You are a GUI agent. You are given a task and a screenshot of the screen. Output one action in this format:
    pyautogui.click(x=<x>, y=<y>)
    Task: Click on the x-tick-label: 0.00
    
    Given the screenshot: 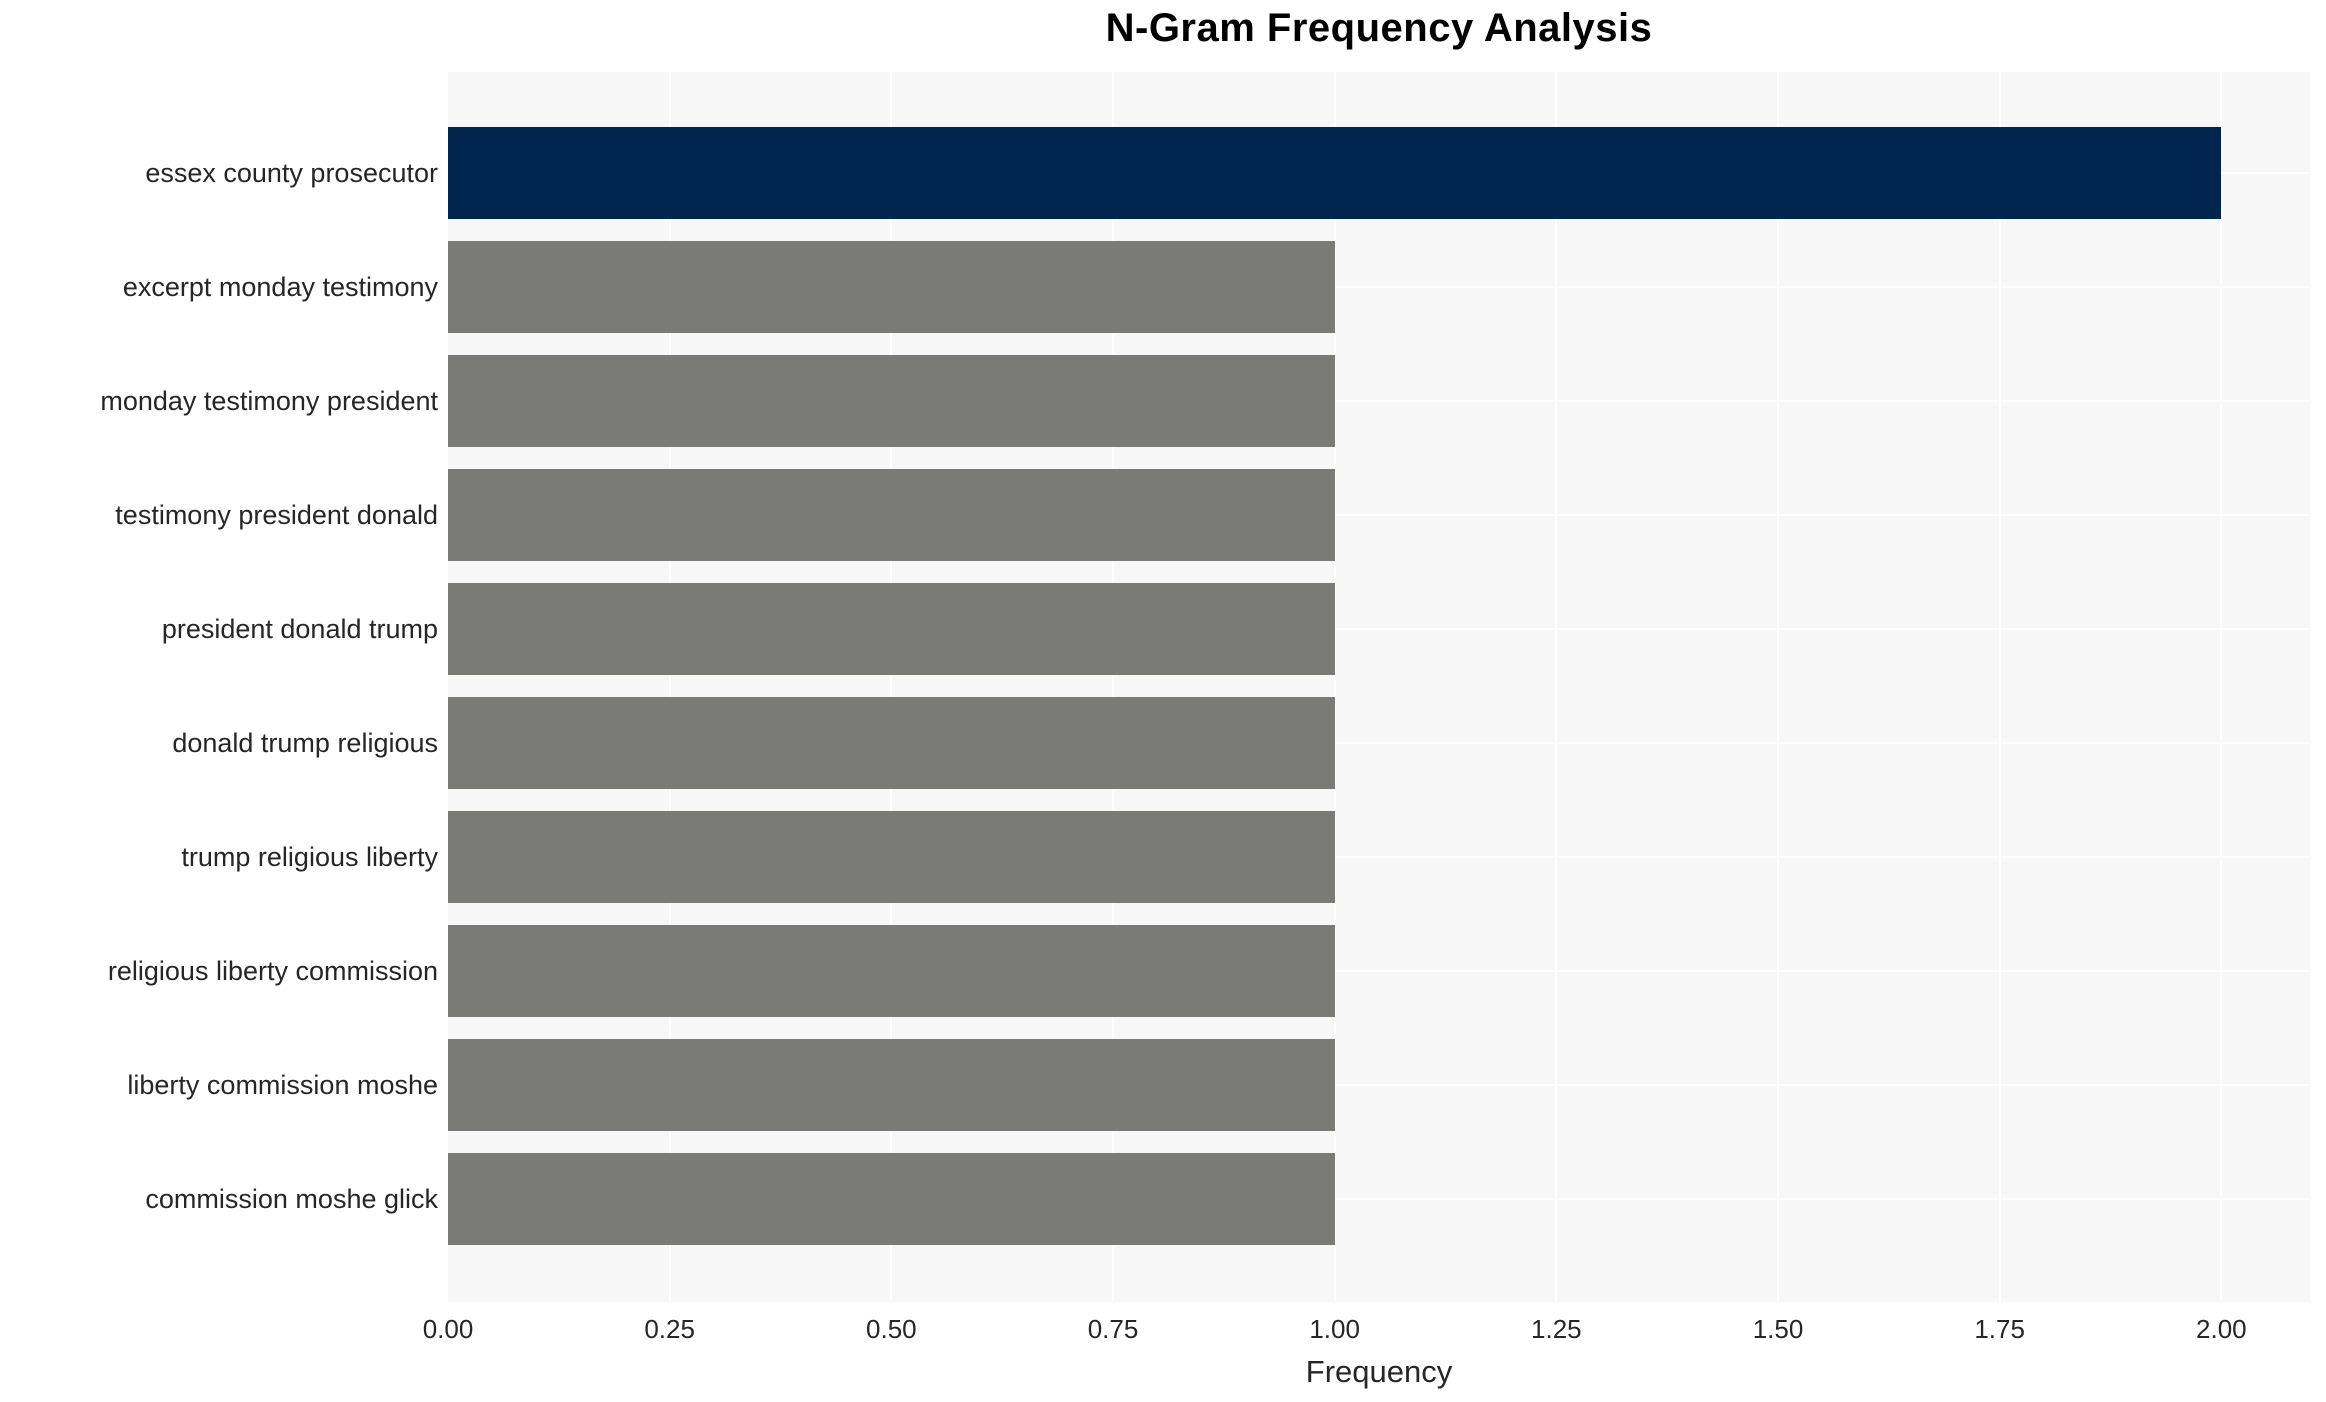 What is the action you would take?
    pyautogui.click(x=448, y=1329)
    